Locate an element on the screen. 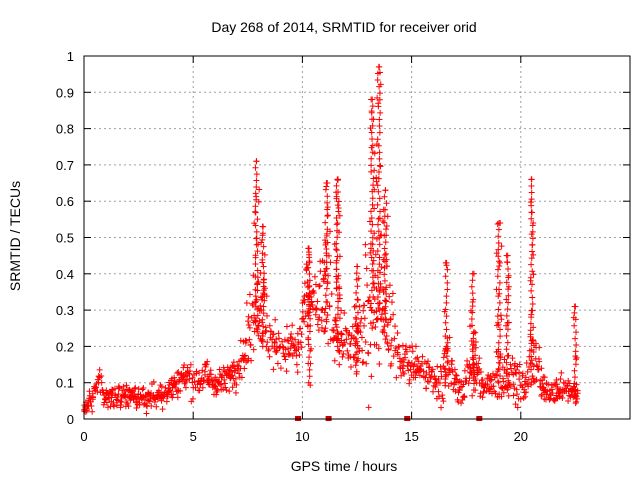  y-tick-label: 0.7 is located at coordinates (65, 165).